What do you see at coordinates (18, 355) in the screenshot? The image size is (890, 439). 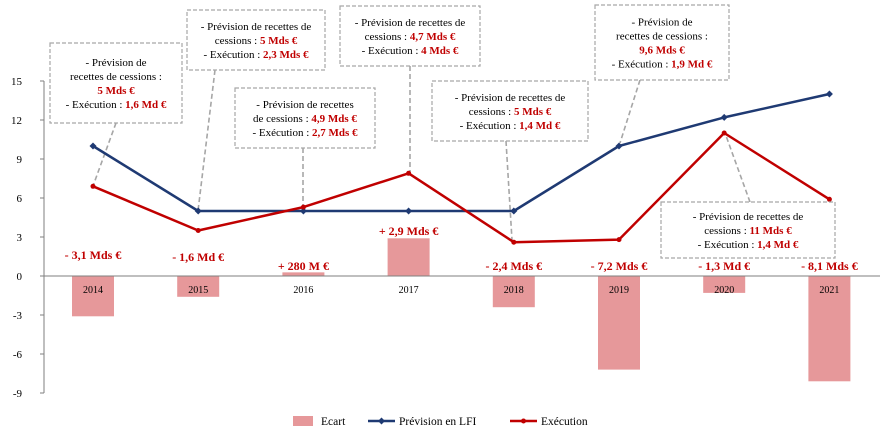 I see `y-tick-label: -6` at bounding box center [18, 355].